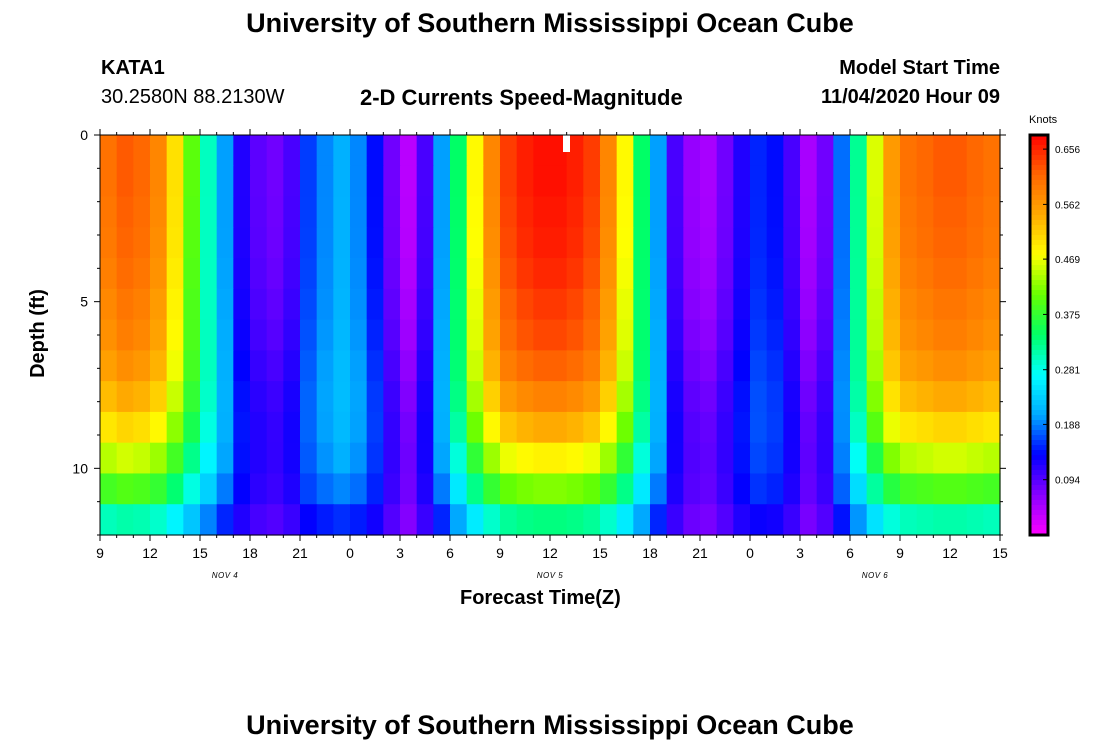 The image size is (1100, 750). I want to click on missing-data-marker, so click(566, 143).